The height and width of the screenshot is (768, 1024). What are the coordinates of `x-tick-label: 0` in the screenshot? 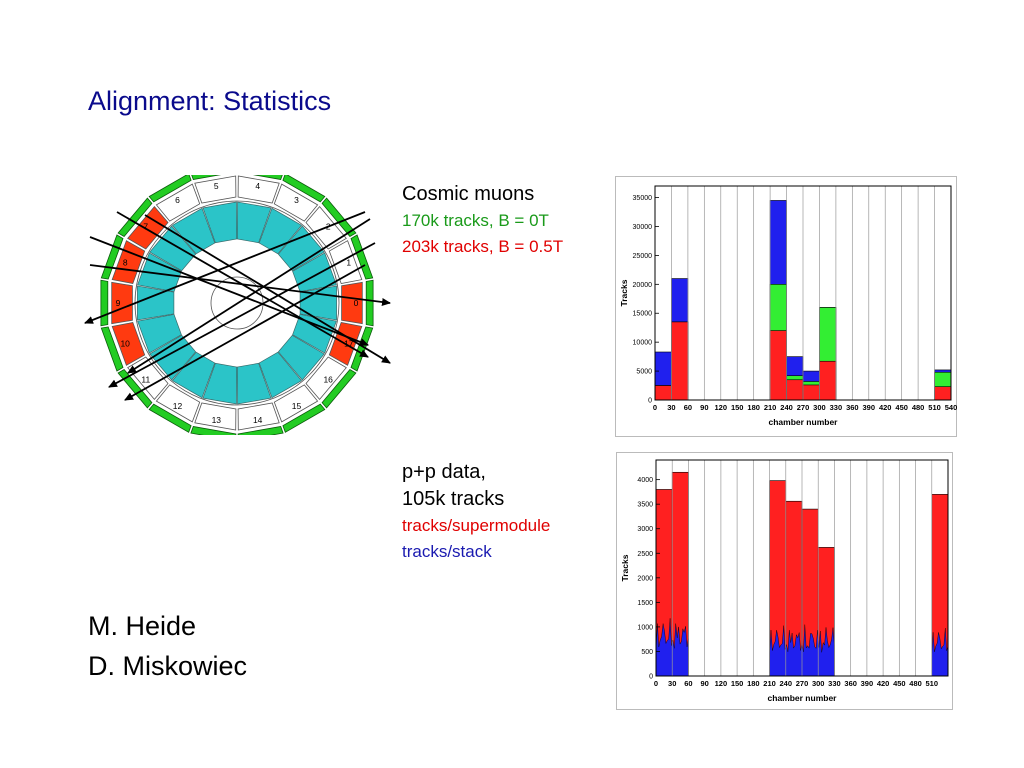 It's located at (655, 407).